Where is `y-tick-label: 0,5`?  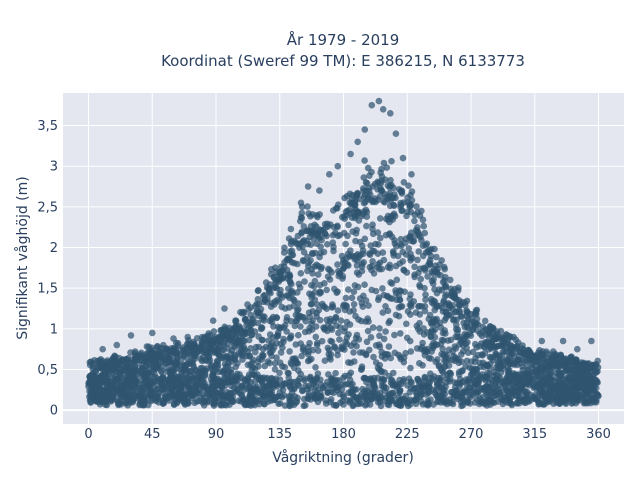
y-tick-label: 0,5 is located at coordinates (47, 370).